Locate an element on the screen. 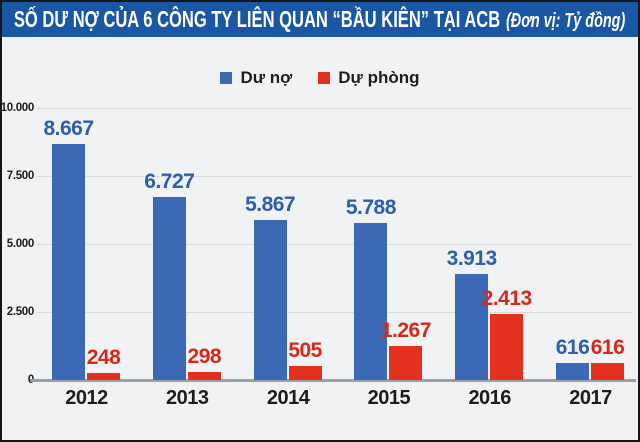 The image size is (640, 442). gridline-7.500 is located at coordinates (334, 176).